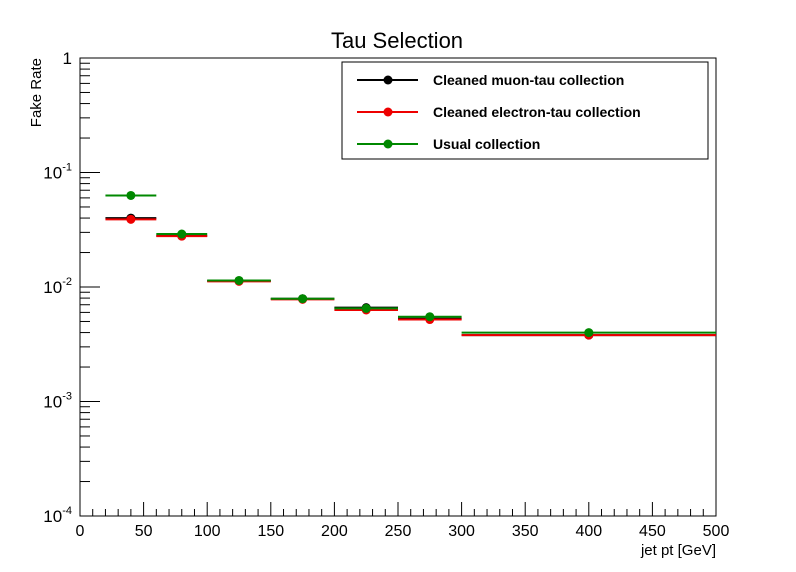  I want to click on legend-label: Usual collection, so click(486, 144).